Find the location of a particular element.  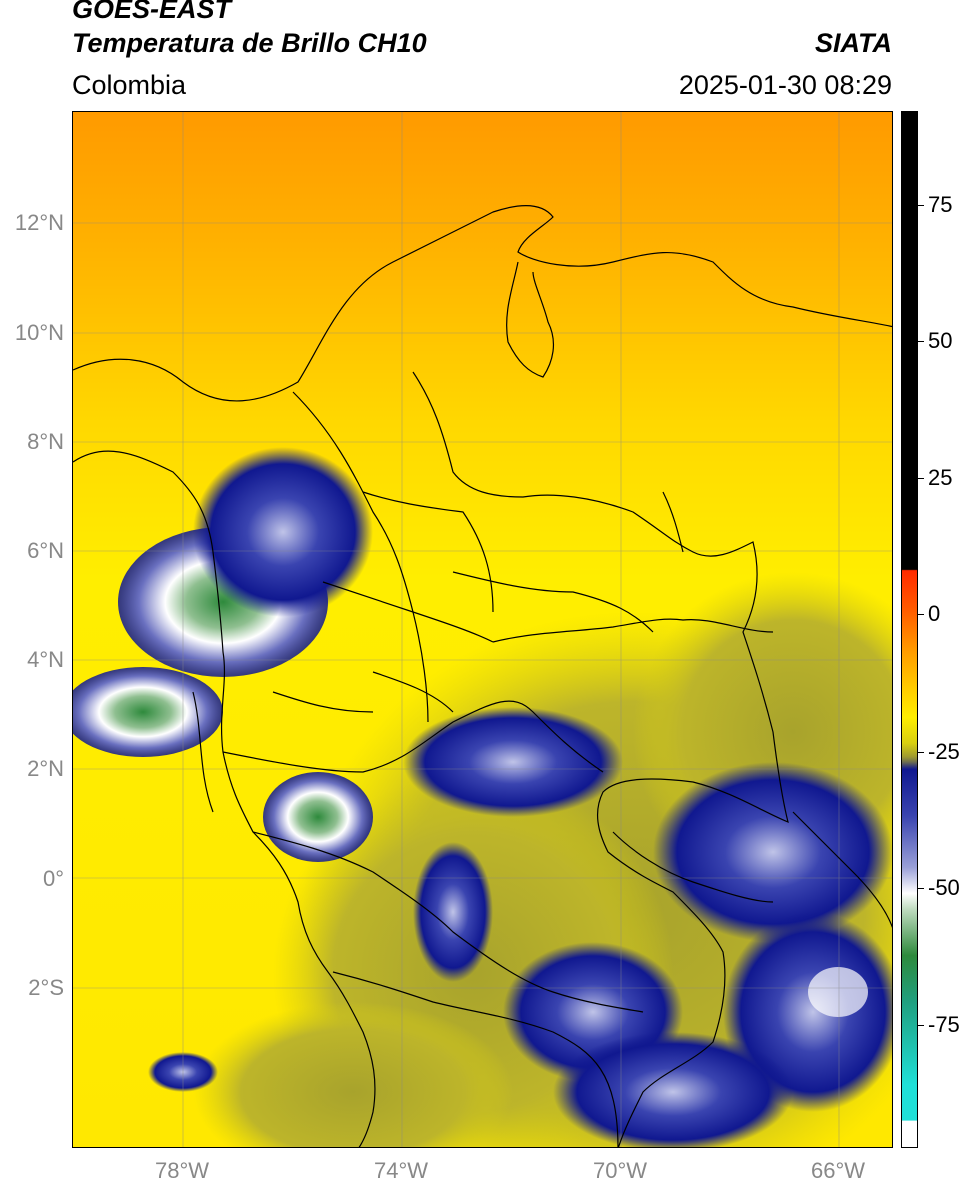

lon-label-74w: 74°W is located at coordinates (401, 1170).